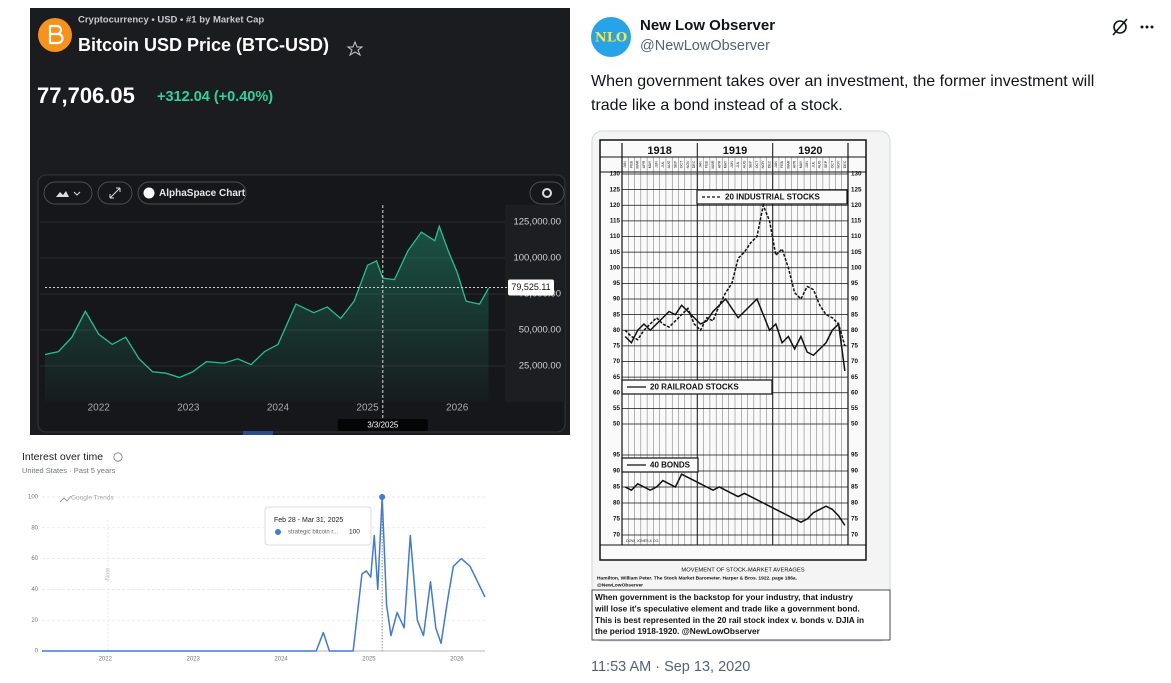 This screenshot has height=683, width=1171. I want to click on tooltip-box, so click(318, 526).